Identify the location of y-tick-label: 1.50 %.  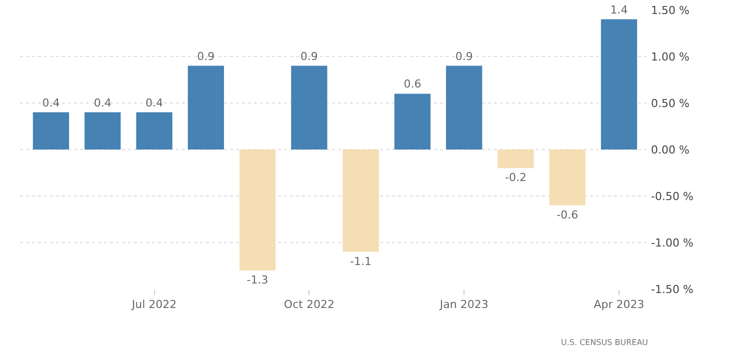
(670, 10).